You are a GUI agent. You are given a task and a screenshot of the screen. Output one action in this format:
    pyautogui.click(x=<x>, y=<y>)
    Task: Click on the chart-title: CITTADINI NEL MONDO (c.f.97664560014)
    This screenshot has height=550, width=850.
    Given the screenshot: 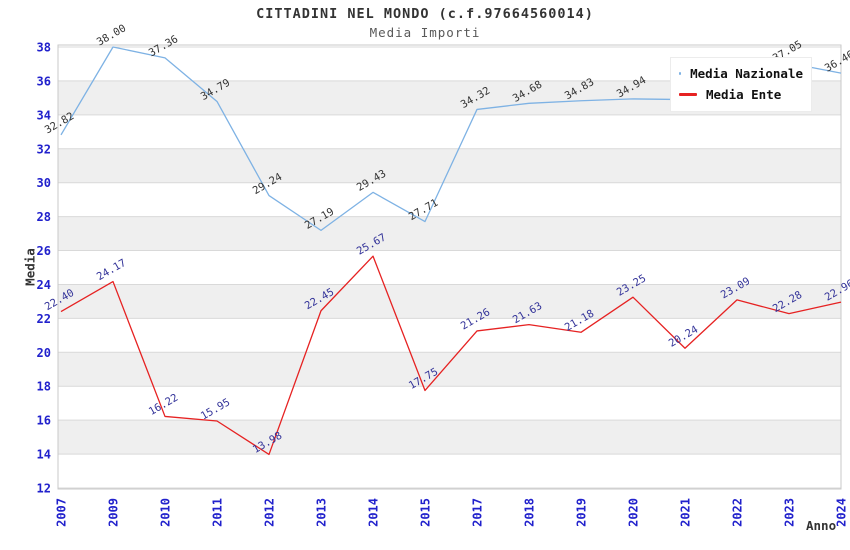 What is the action you would take?
    pyautogui.click(x=425, y=14)
    